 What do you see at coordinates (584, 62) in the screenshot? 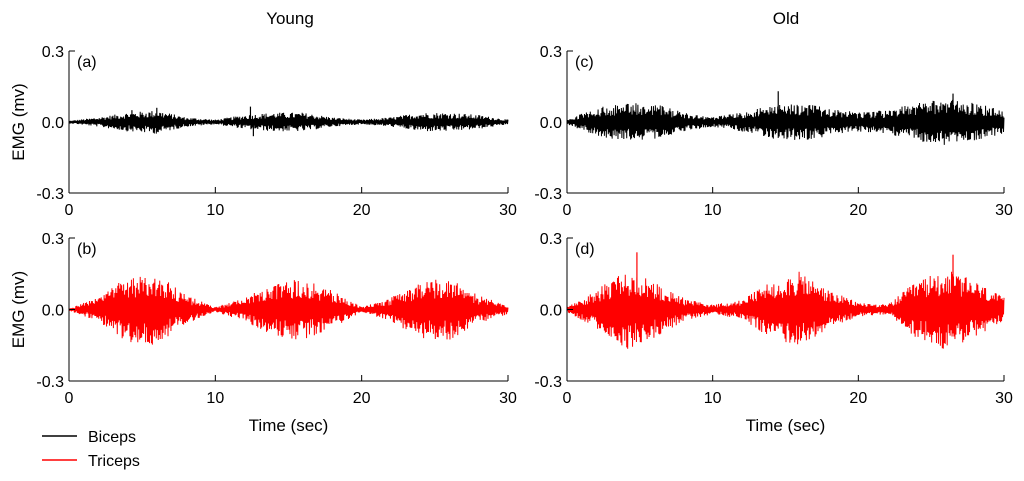
I see `panel-label: (c)` at bounding box center [584, 62].